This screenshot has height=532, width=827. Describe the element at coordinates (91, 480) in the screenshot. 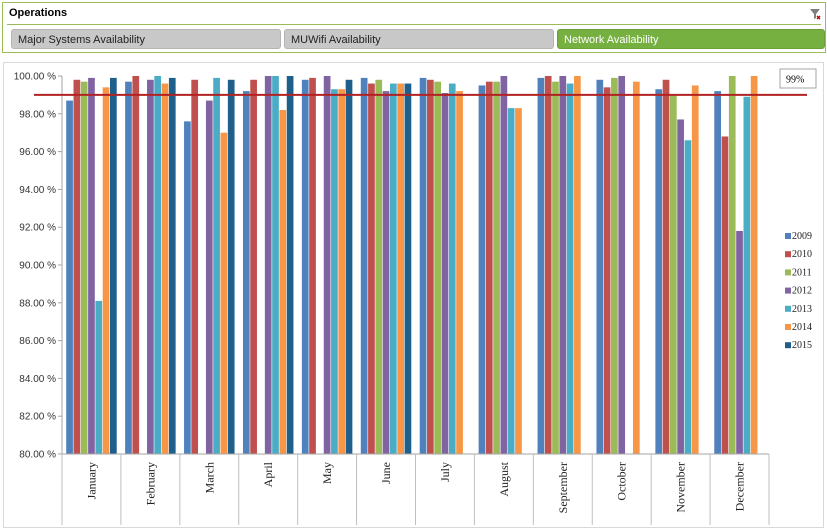

I see `x-tick-label: January` at that location.